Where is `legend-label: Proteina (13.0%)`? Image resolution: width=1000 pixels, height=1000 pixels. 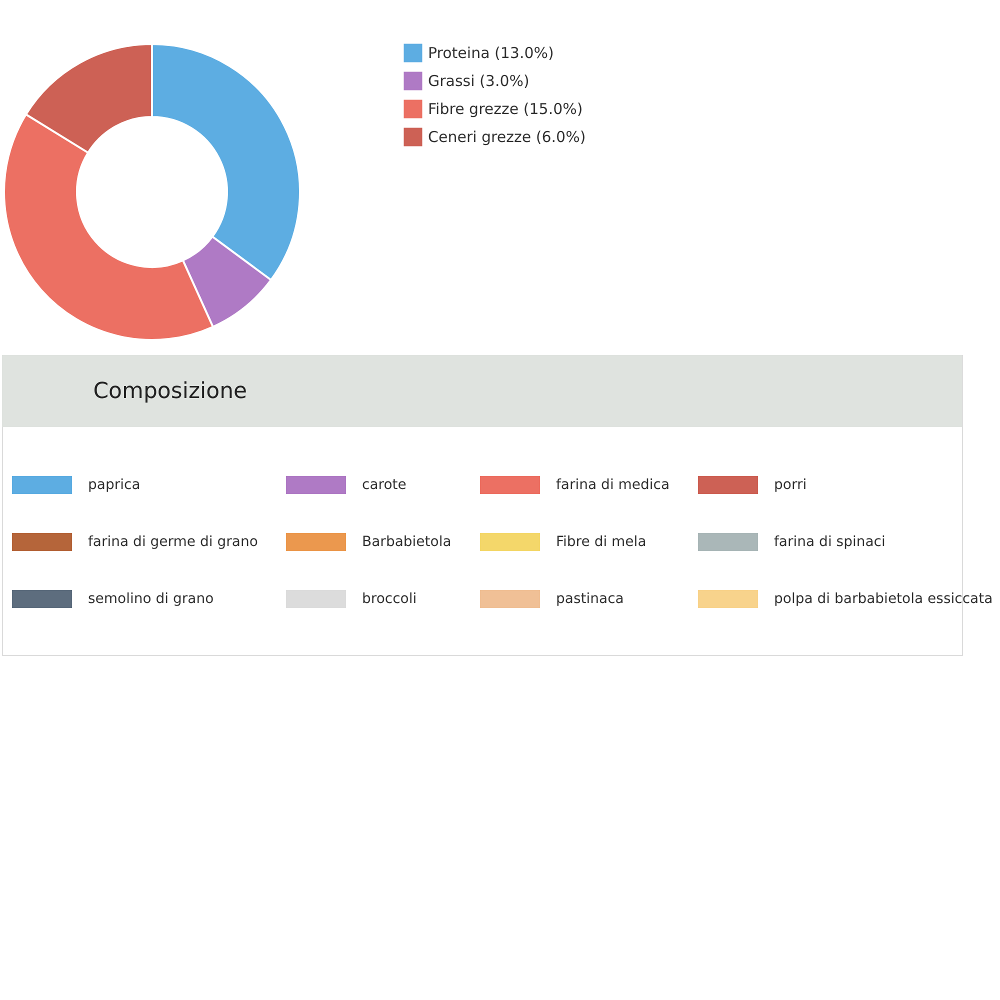 legend-label: Proteina (13.0%) is located at coordinates (491, 53).